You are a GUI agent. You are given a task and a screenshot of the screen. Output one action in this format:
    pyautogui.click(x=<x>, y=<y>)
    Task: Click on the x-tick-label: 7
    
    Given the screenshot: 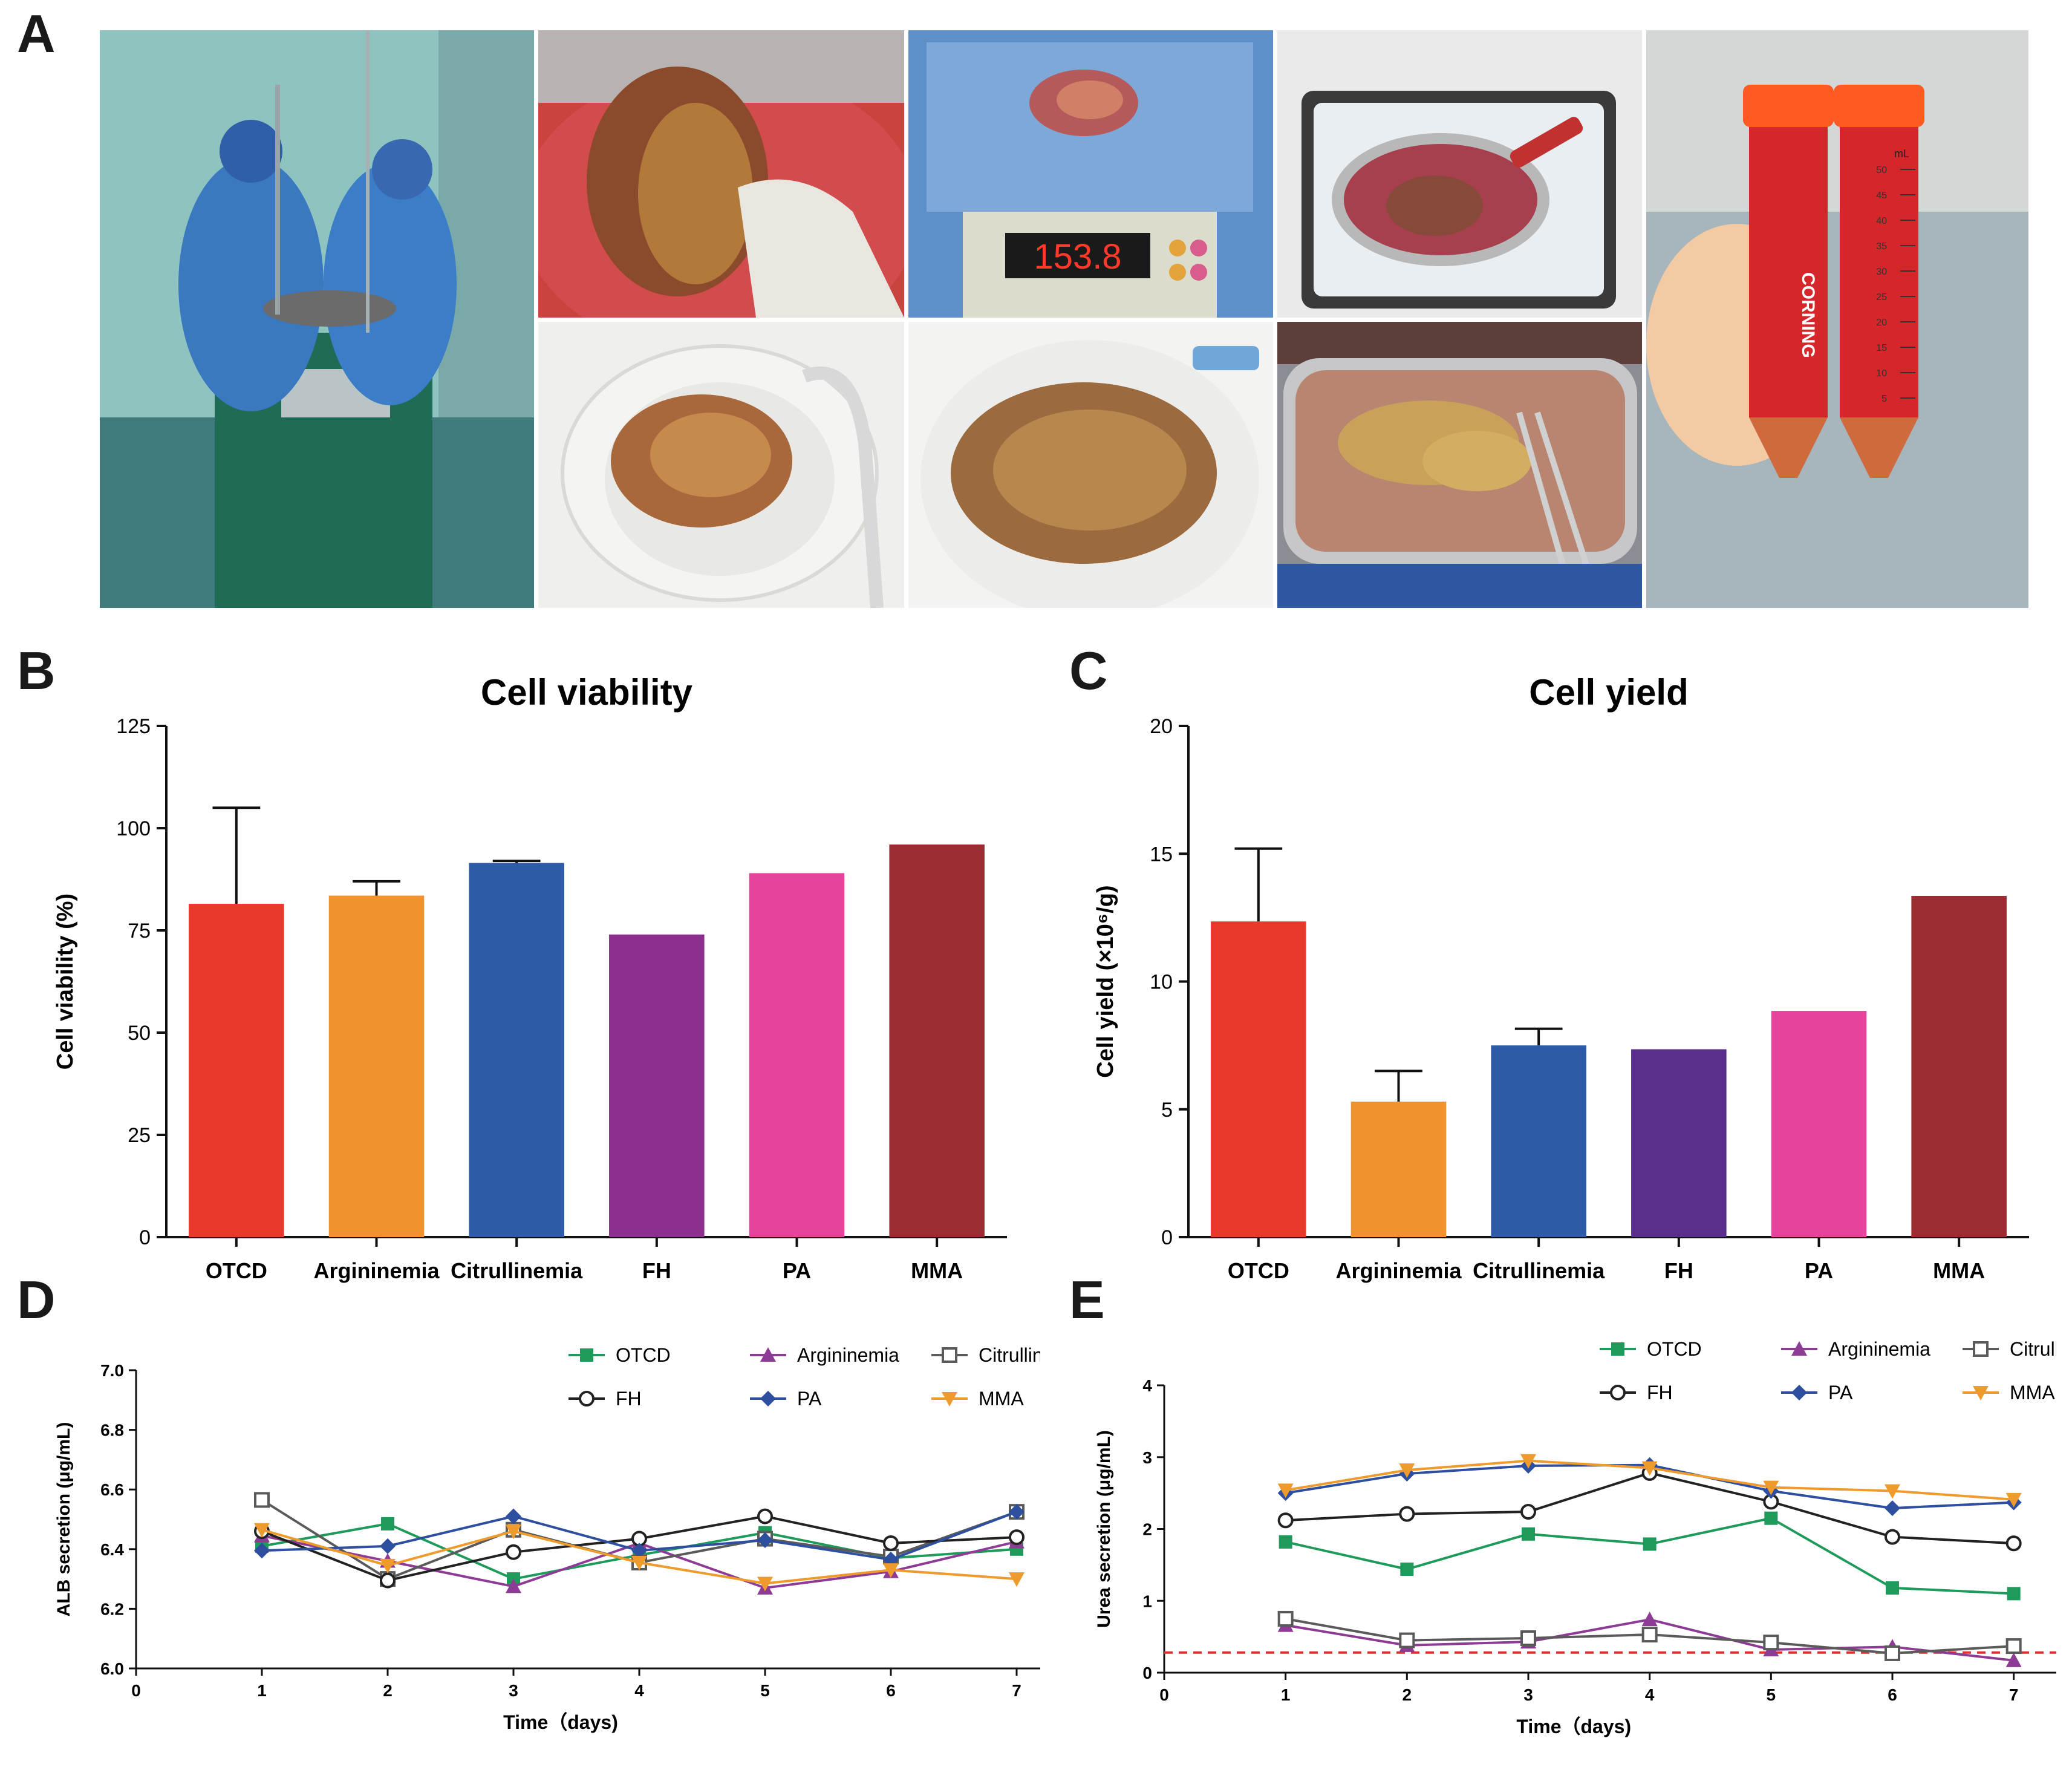 What is the action you would take?
    pyautogui.click(x=2014, y=1694)
    